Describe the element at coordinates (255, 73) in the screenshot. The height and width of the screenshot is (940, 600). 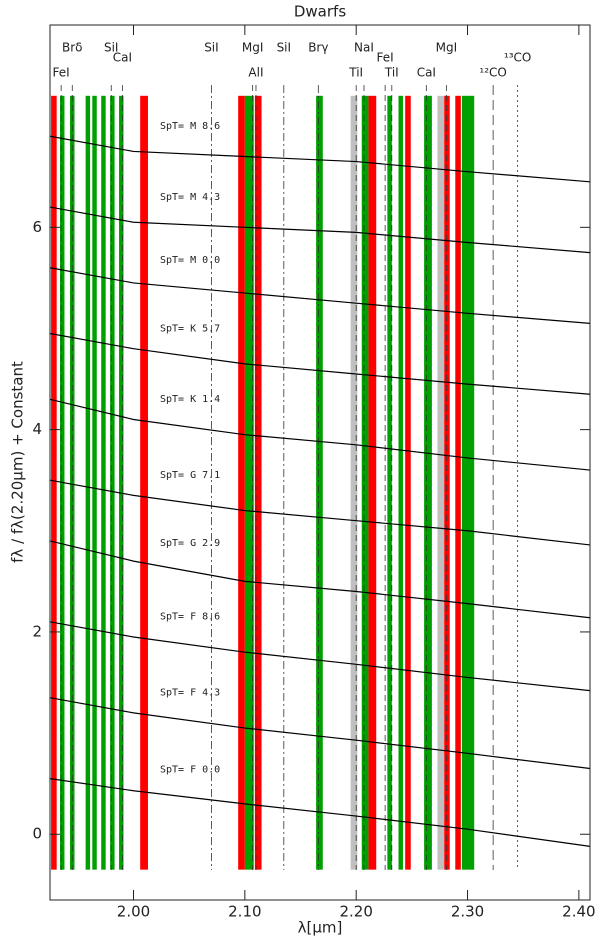
I see `feature-label: AlI` at that location.